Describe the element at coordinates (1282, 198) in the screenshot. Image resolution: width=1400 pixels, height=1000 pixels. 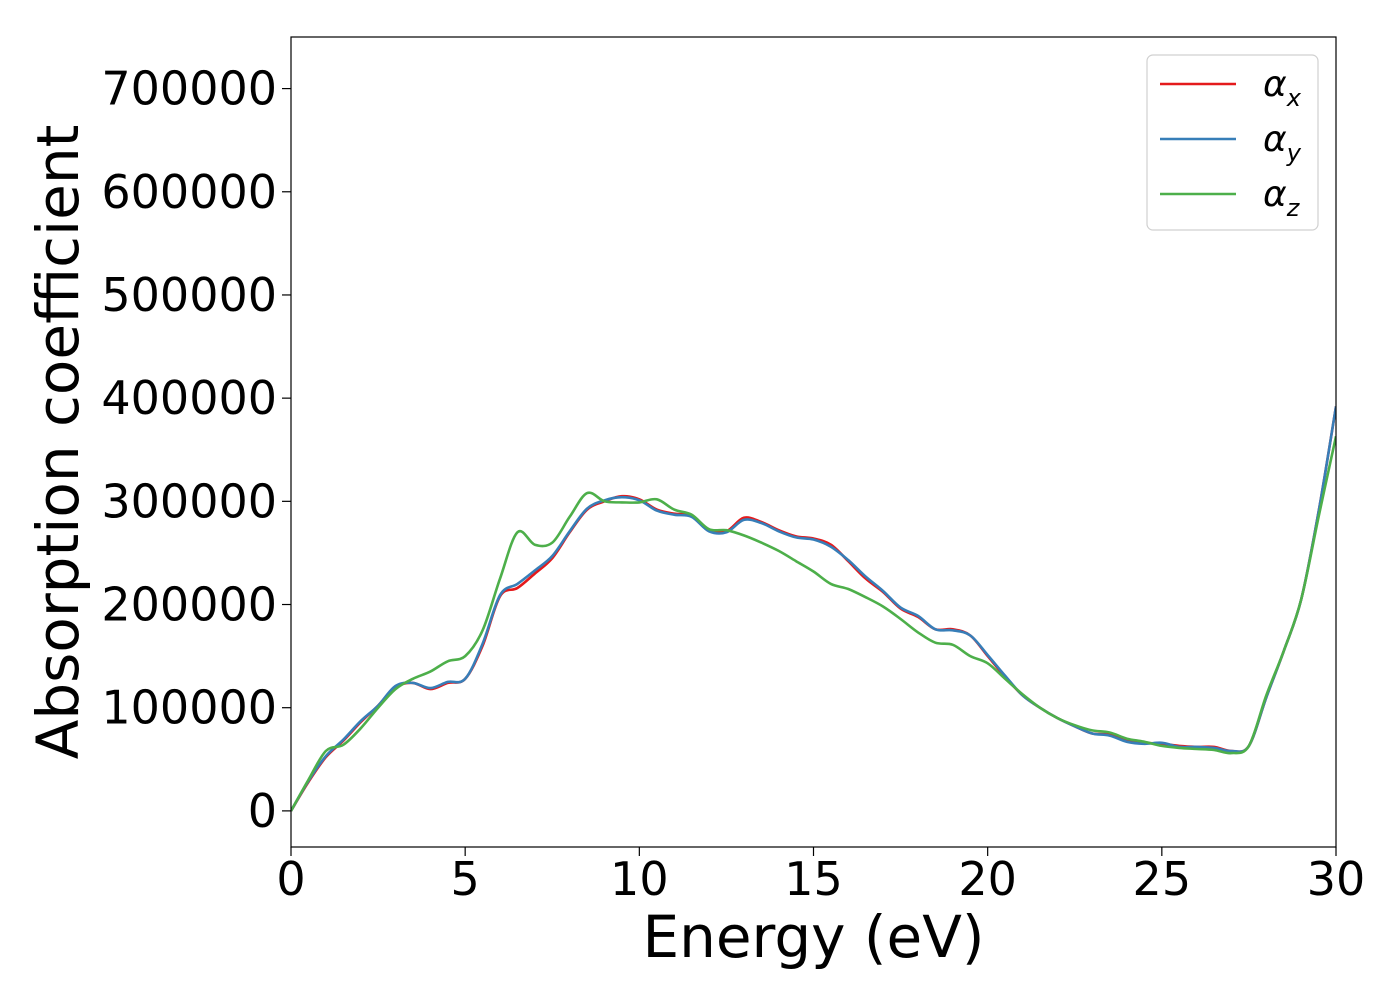
I see `legend-label-z: αz` at that location.